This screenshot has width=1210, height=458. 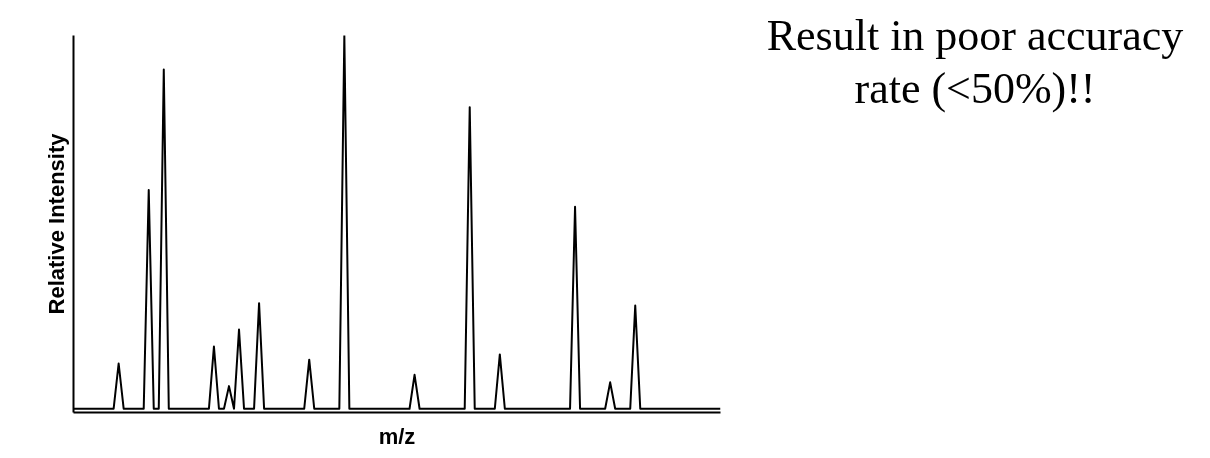 I want to click on text: Result in poor accuracy rate (<50%)!!, so click(x=975, y=62).